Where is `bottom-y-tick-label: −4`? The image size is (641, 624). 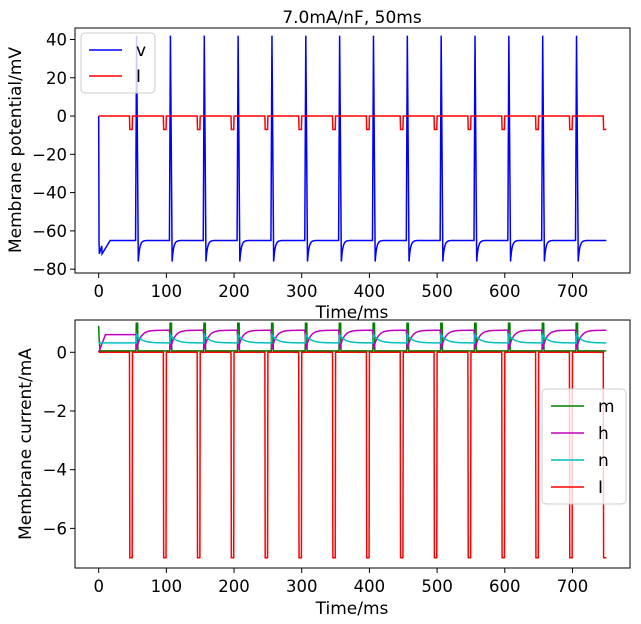
bottom-y-tick-label: −4 is located at coordinates (55, 470).